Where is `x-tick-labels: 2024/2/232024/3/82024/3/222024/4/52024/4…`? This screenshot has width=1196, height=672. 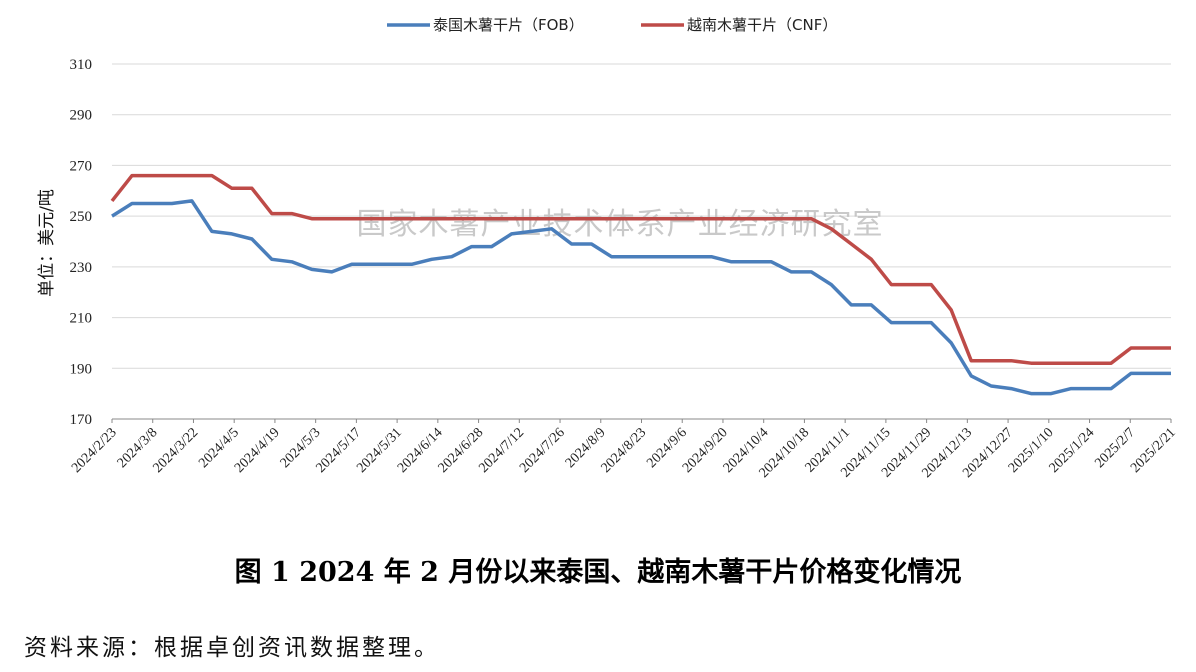
x-tick-labels: 2024/2/232024/3/82024/3/222024/4/52024/4… is located at coordinates (624, 453).